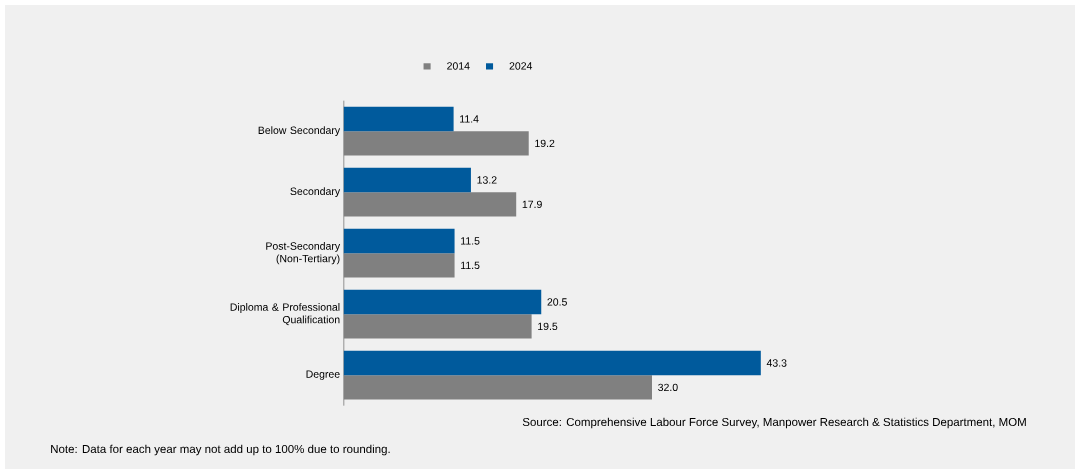 This screenshot has width=1080, height=474. I want to click on data-label: 43.3, so click(776, 363).